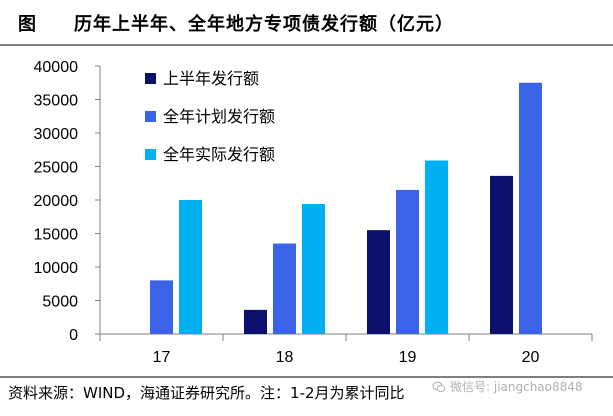  I want to click on top-divider, so click(306, 45).